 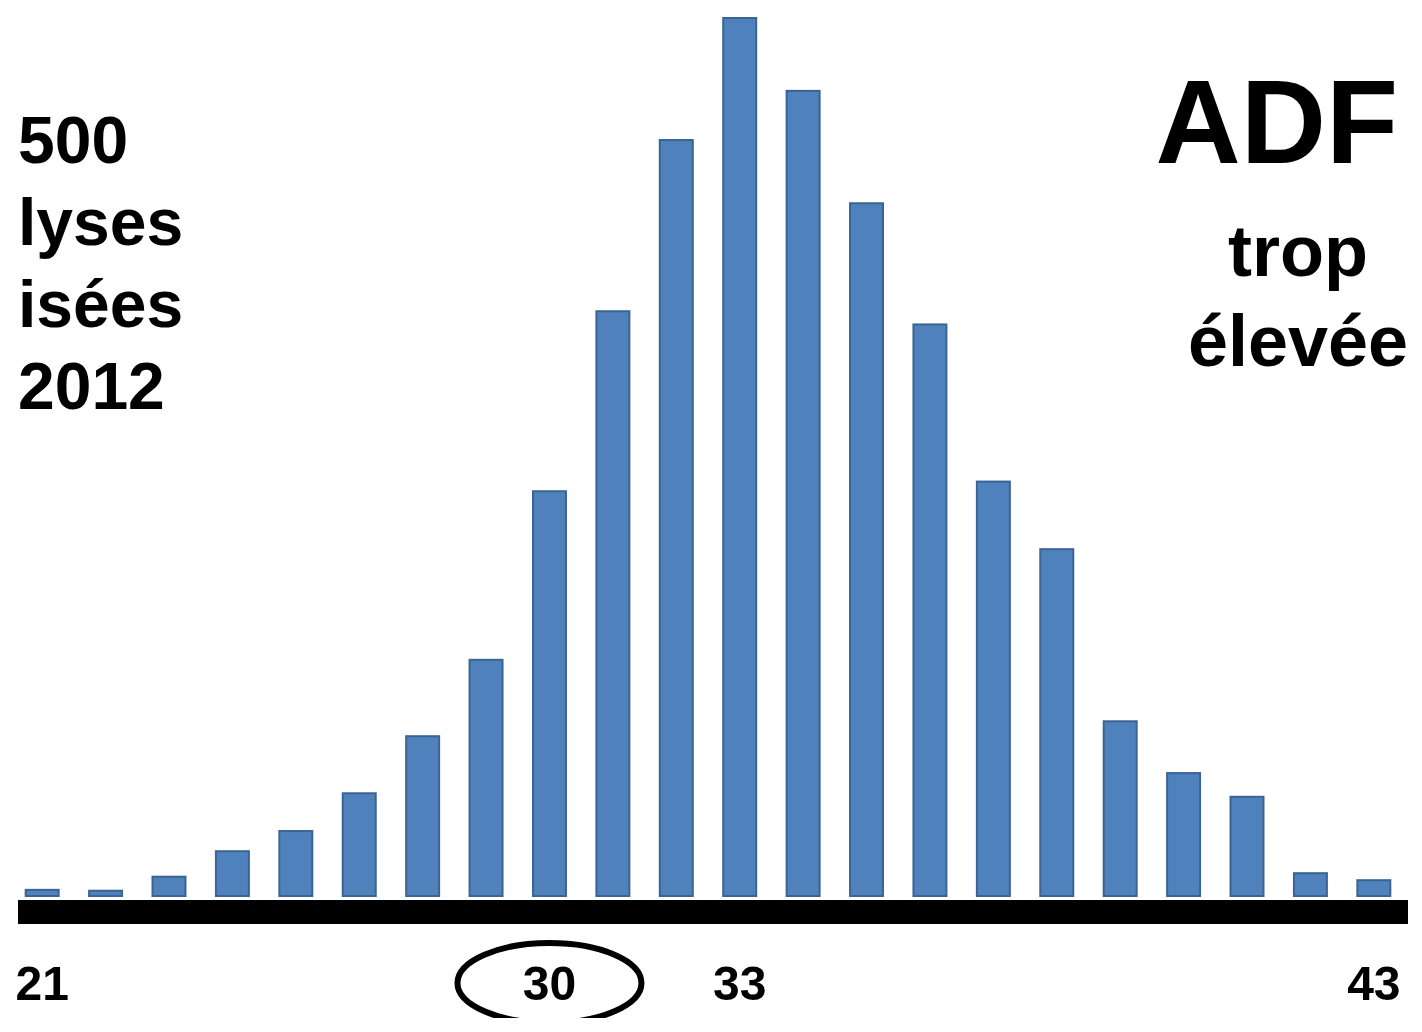 I want to click on x-tick-label: 21, so click(x=42, y=983).